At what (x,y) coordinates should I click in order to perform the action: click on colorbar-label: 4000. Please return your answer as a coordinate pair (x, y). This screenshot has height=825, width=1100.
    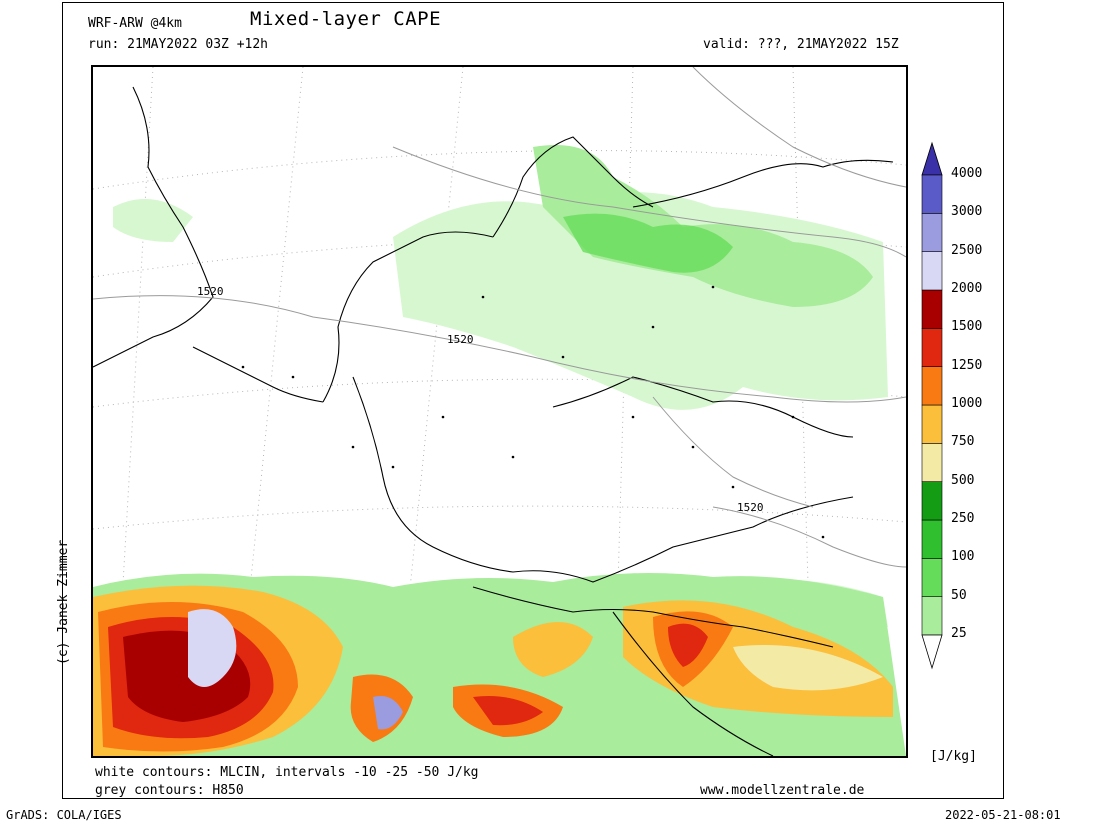
    Looking at the image, I should click on (967, 173).